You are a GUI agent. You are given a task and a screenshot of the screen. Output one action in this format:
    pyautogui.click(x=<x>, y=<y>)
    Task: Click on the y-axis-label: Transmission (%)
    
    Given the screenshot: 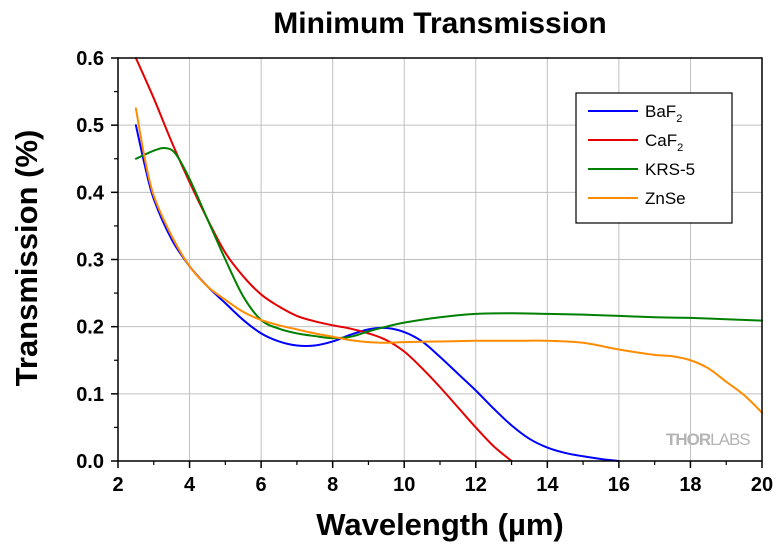 What is the action you would take?
    pyautogui.click(x=26, y=258)
    